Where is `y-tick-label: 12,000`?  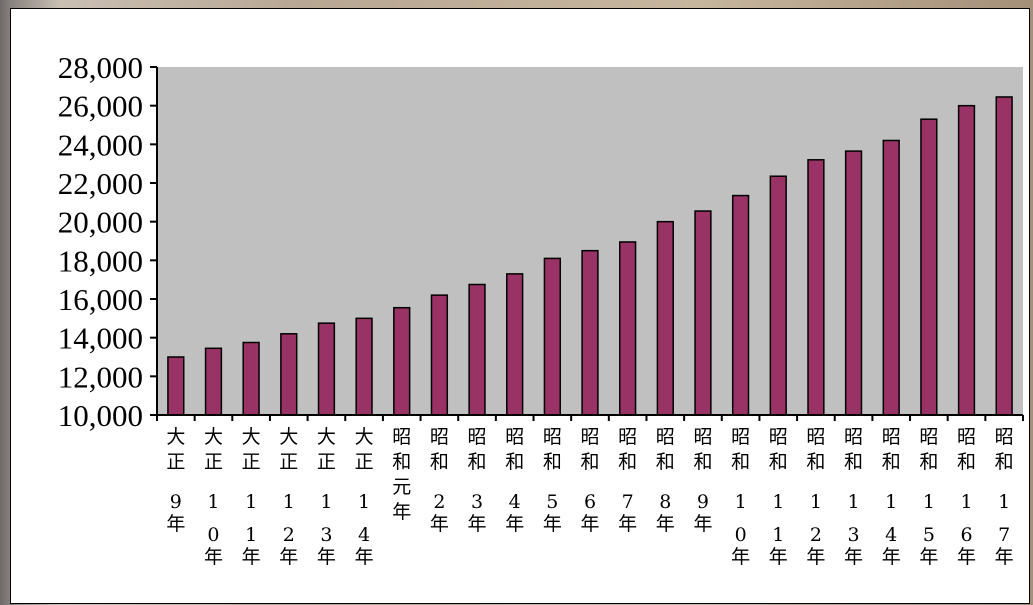
y-tick-label: 12,000 is located at coordinates (100, 376).